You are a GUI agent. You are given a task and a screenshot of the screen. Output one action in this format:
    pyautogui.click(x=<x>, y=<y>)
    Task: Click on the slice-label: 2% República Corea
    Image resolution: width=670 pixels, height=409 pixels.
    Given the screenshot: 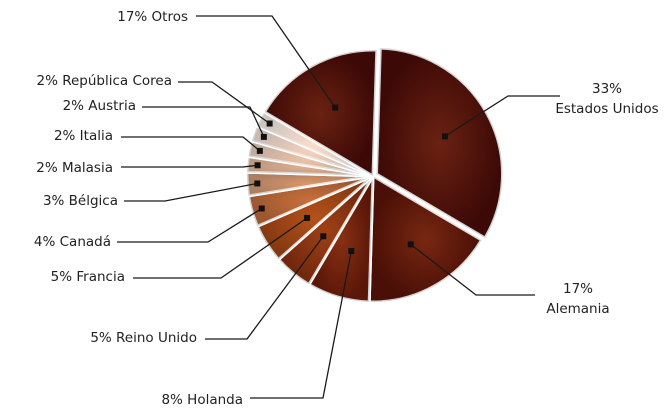 What is the action you would take?
    pyautogui.click(x=105, y=81)
    